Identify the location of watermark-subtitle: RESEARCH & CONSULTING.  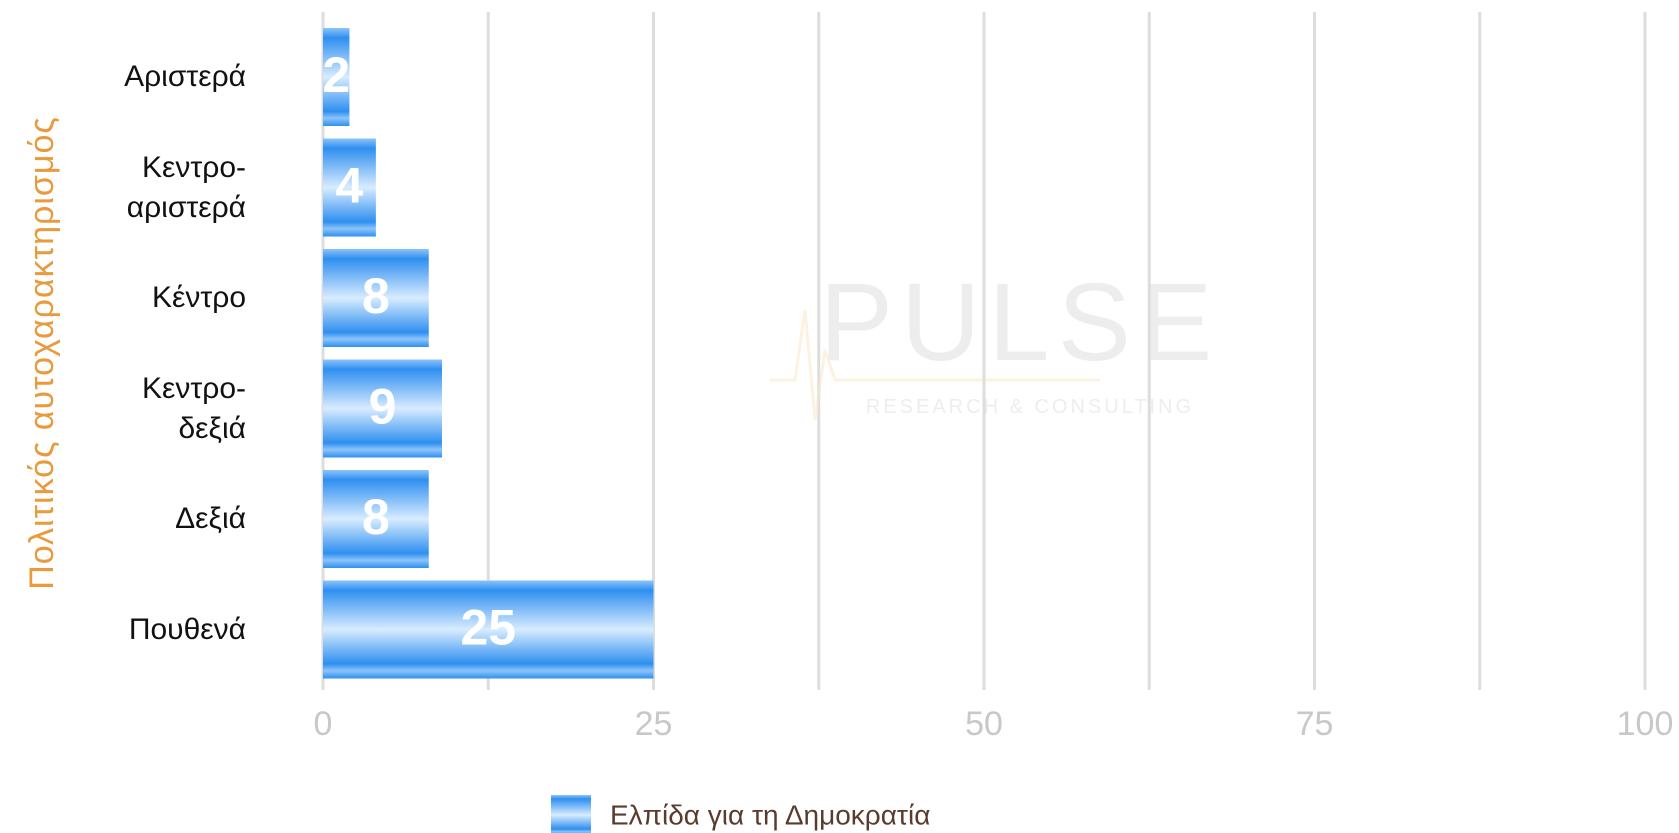
(1030, 407).